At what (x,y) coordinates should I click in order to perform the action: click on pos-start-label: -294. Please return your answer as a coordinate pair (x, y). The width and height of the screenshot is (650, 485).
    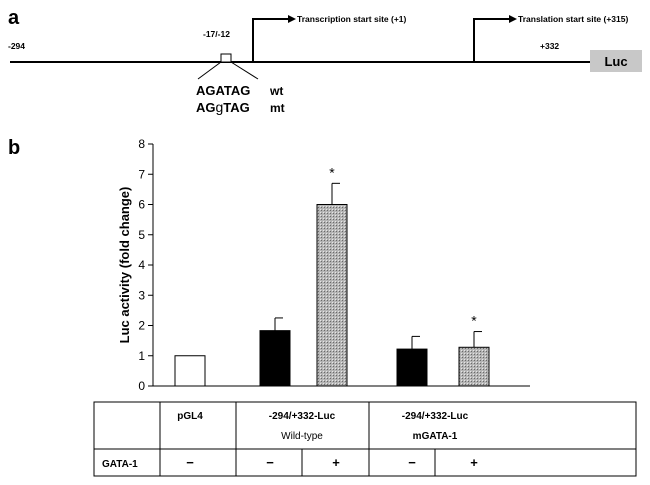
    Looking at the image, I should click on (16, 46).